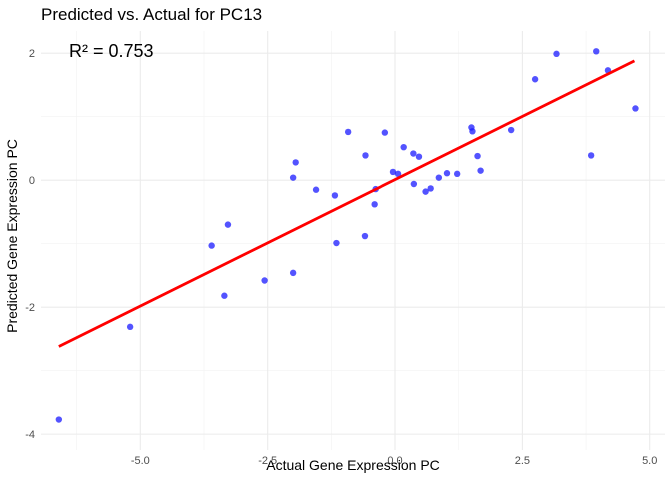 This screenshot has width=672, height=480. I want to click on x-tick-label: -5.0, so click(140, 461).